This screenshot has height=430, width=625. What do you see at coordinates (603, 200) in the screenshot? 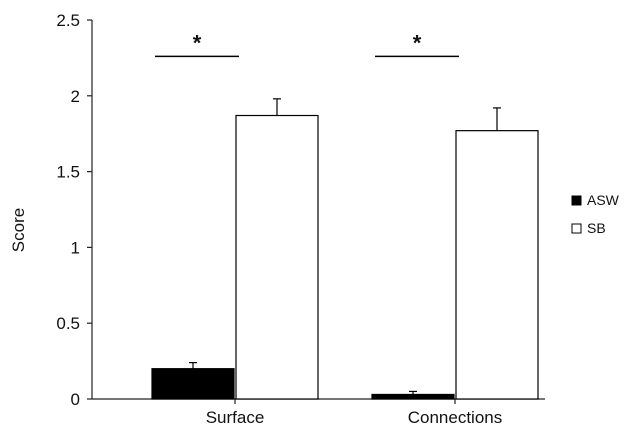
I see `legend-label-asw: ASW` at bounding box center [603, 200].